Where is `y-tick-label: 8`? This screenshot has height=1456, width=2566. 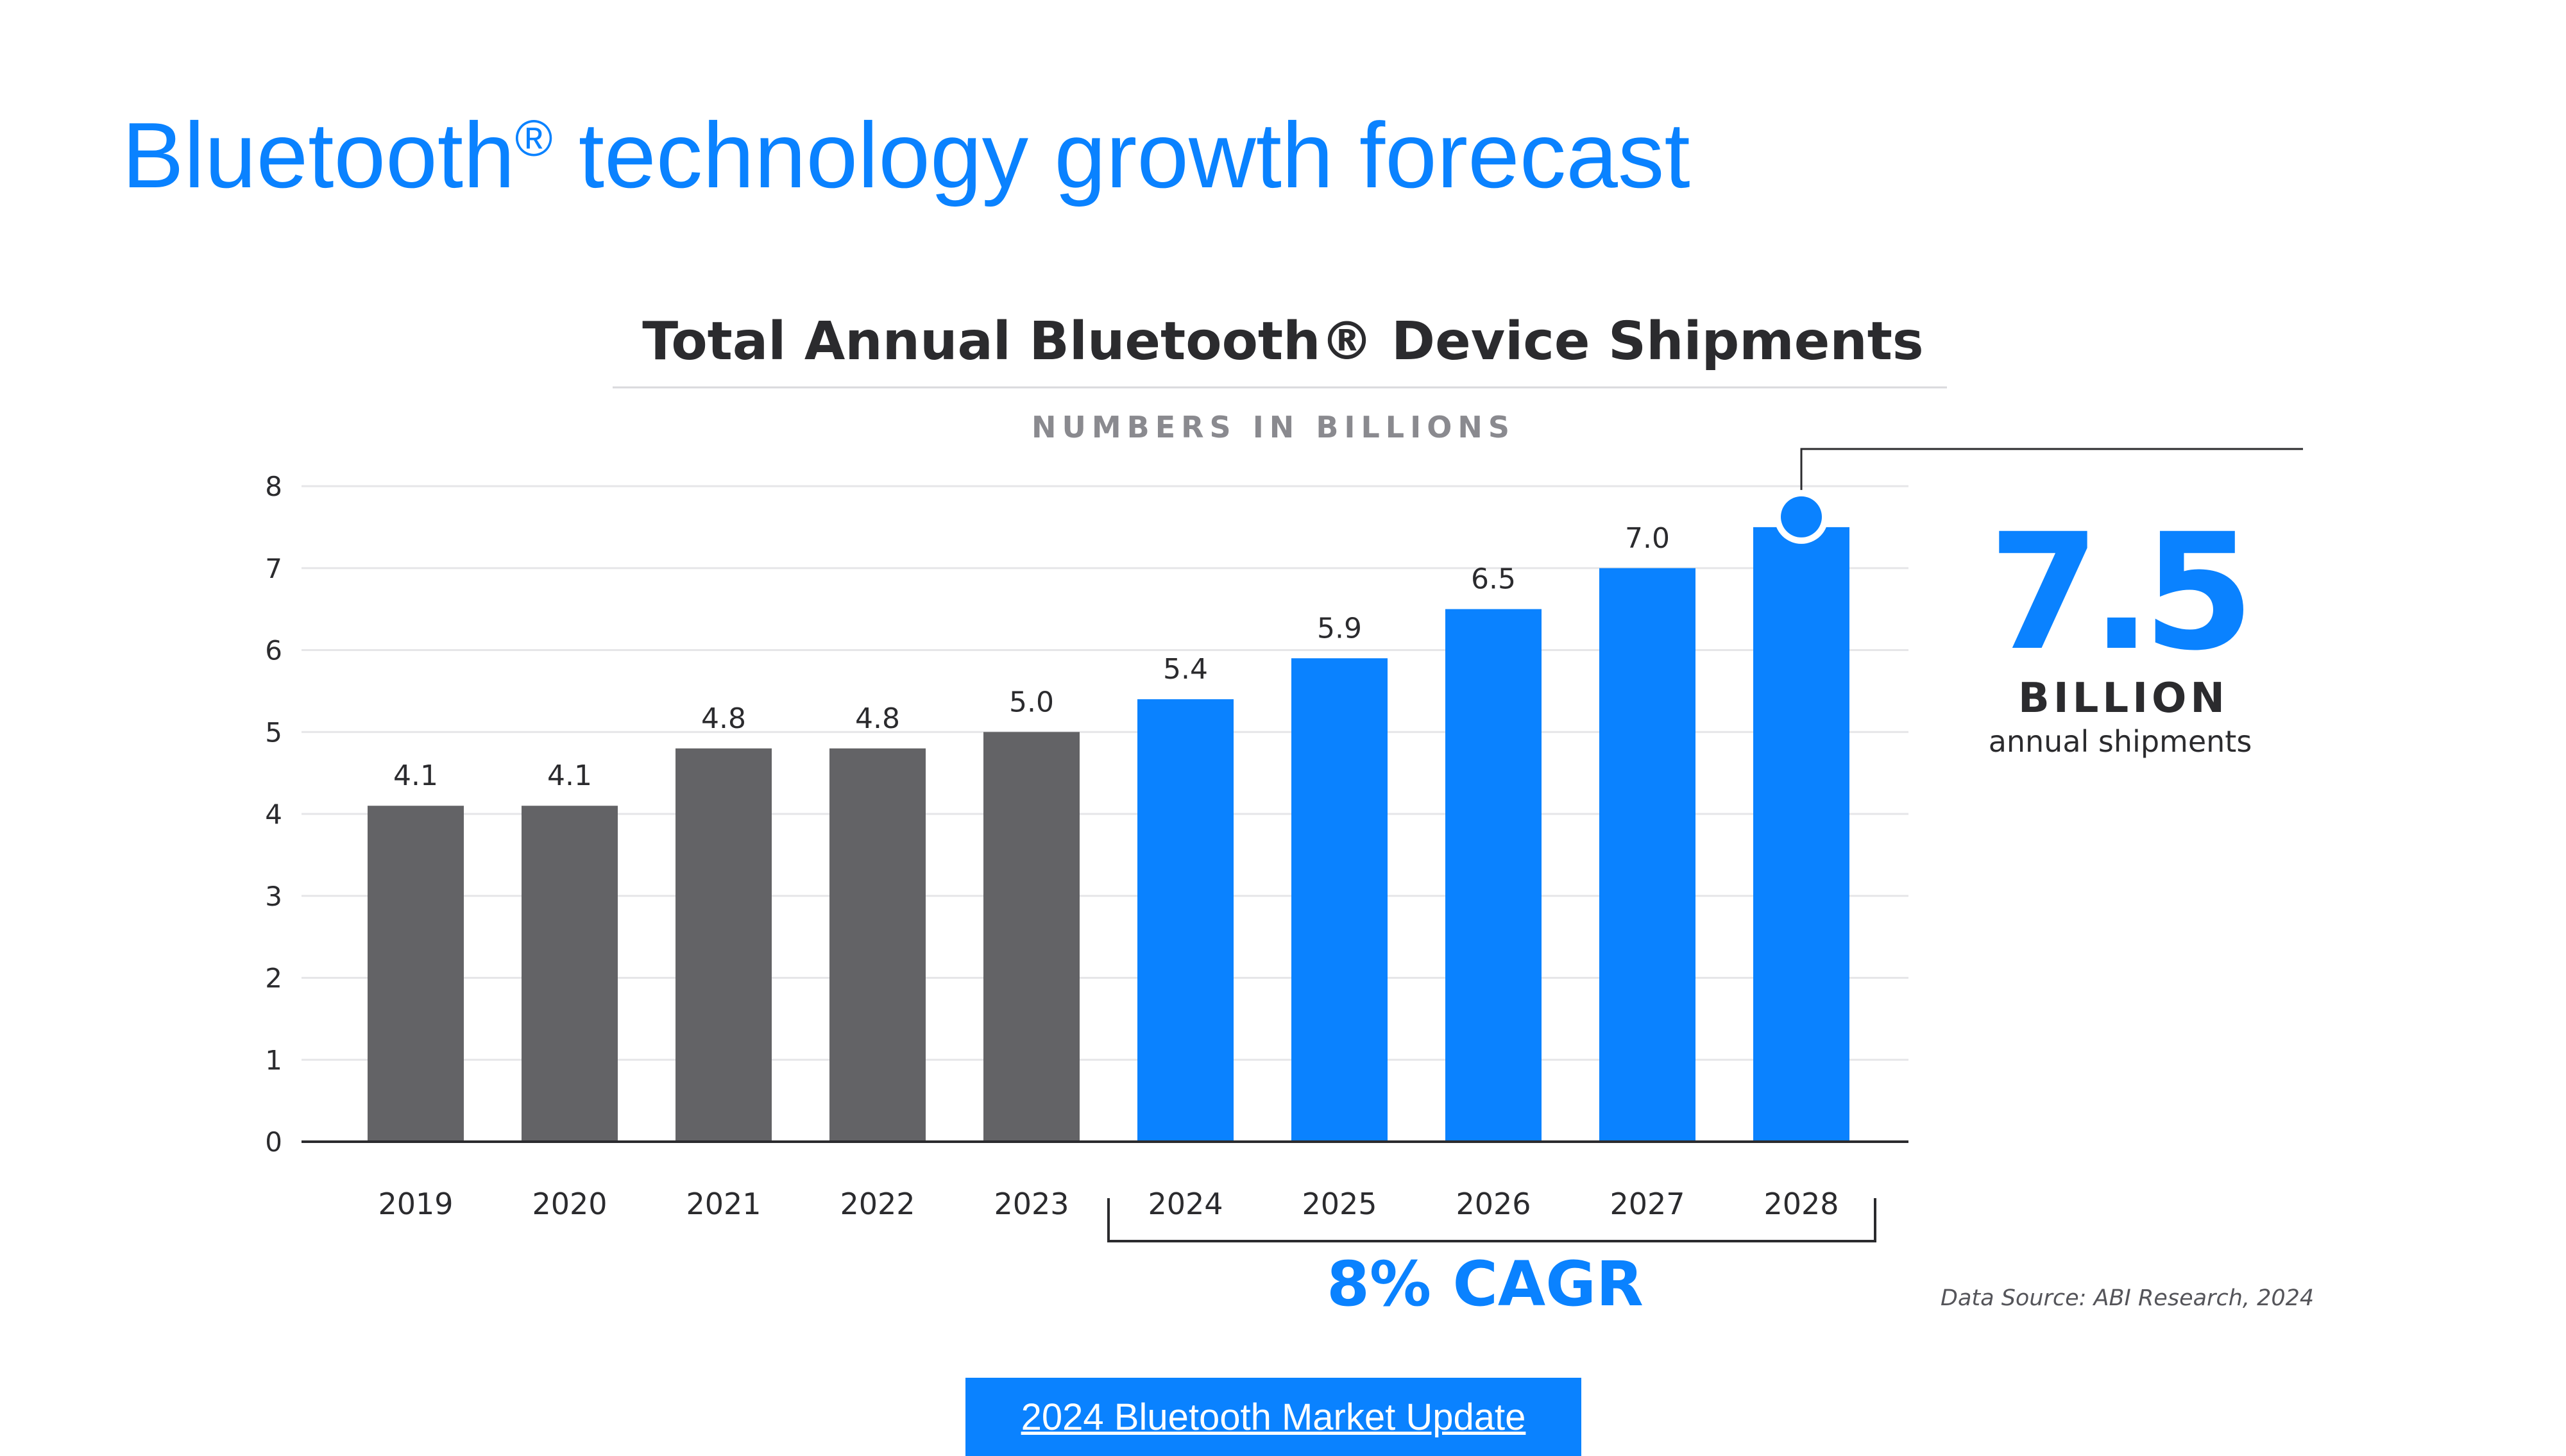 y-tick-label: 8 is located at coordinates (273, 486).